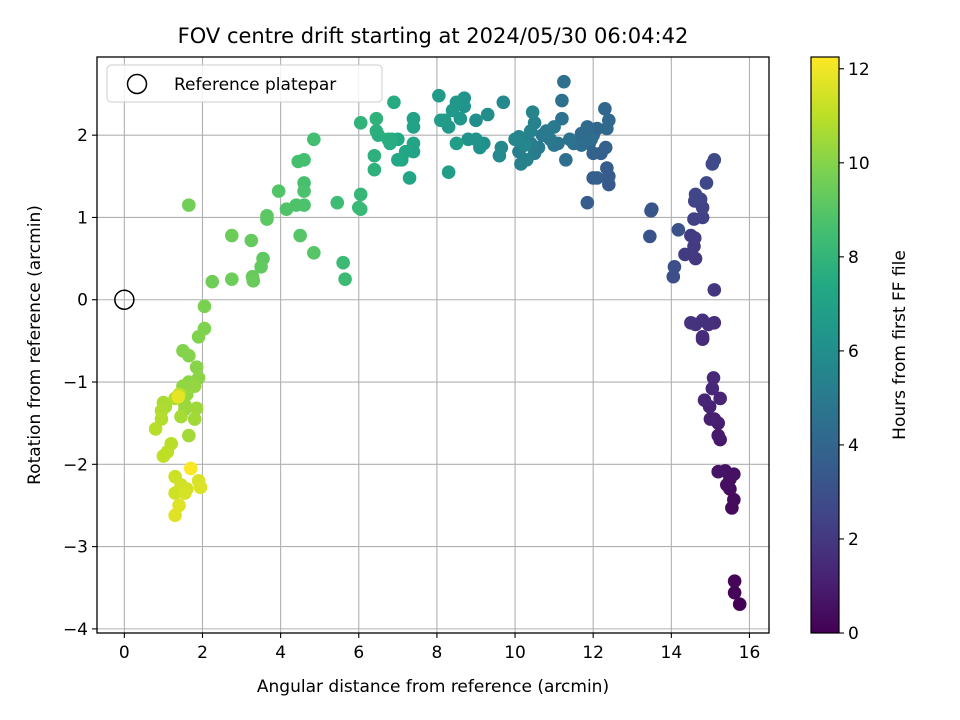  Describe the element at coordinates (853, 446) in the screenshot. I see `colorbar-tick-label: 4` at that location.